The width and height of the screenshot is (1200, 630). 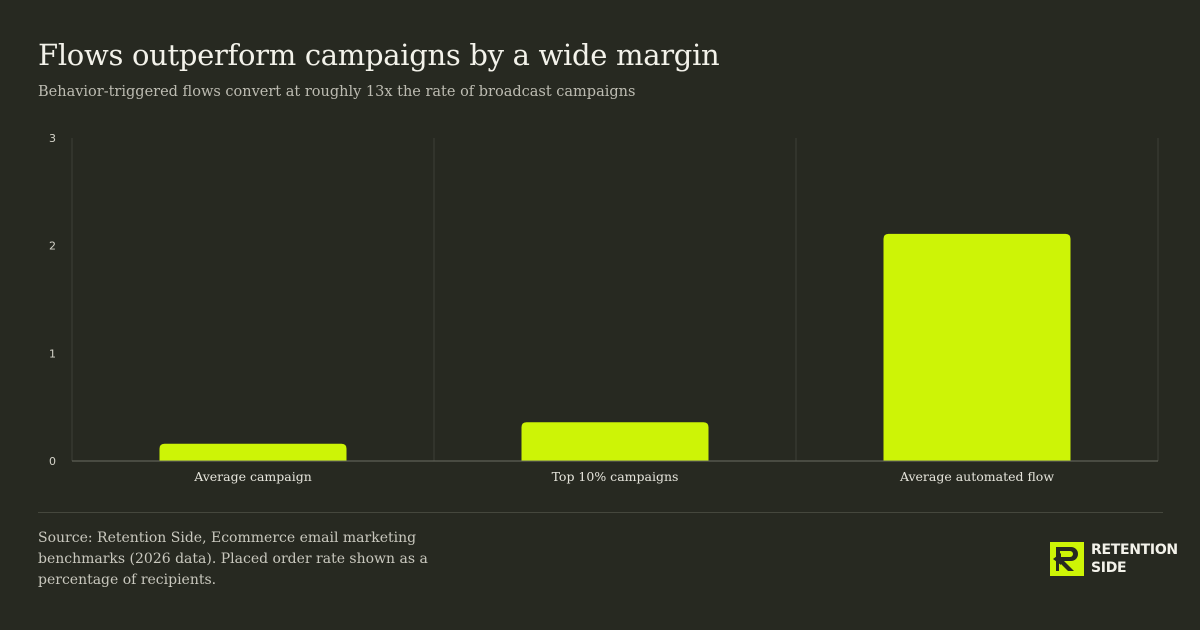 I want to click on x-category-label: Average campaign, so click(x=252, y=476).